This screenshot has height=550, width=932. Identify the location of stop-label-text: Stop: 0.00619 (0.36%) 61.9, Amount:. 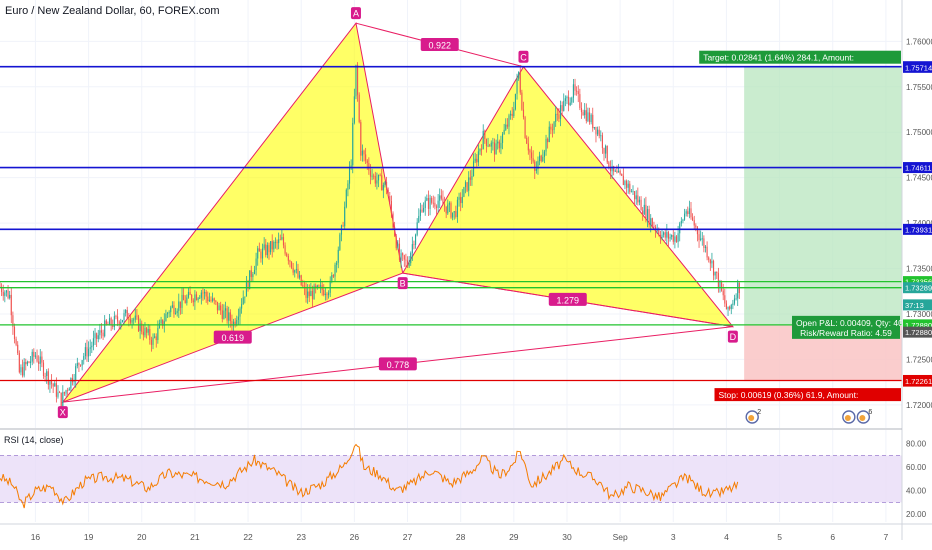
(789, 395).